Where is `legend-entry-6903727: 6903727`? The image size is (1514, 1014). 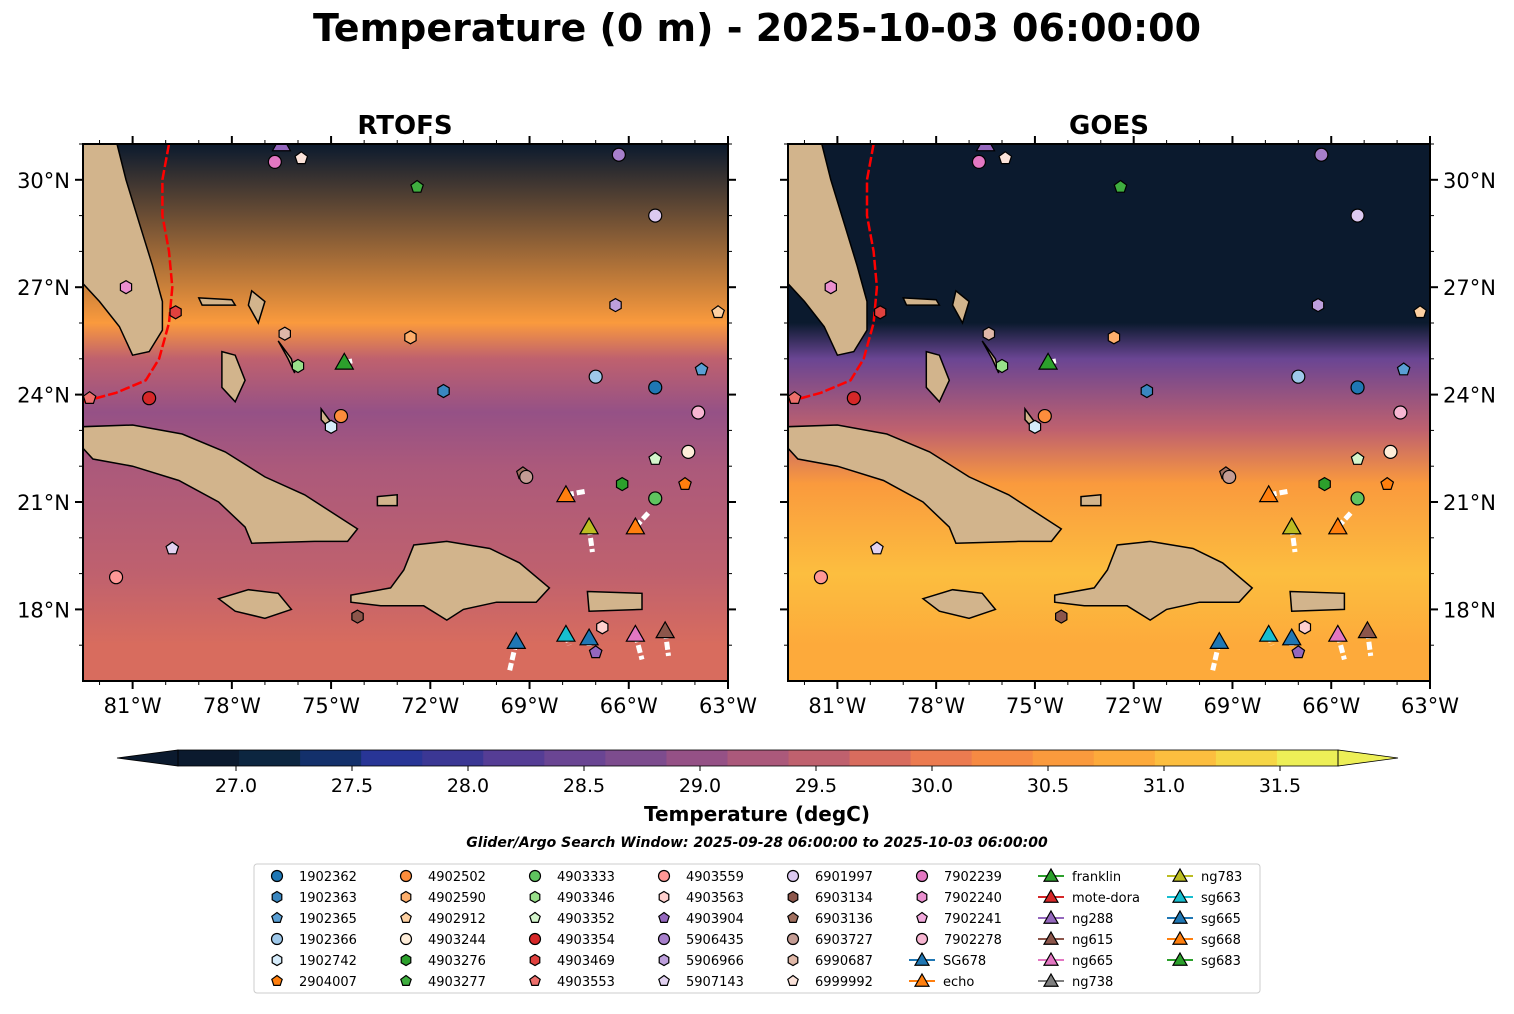
legend-entry-6903727: 6903727 is located at coordinates (829, 940).